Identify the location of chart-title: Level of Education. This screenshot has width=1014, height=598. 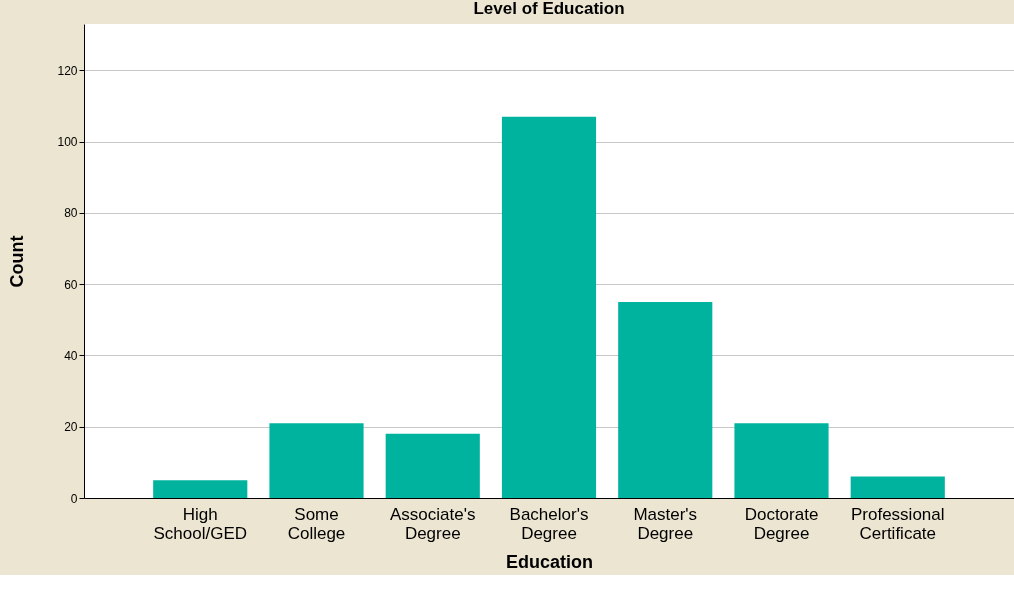
(549, 9).